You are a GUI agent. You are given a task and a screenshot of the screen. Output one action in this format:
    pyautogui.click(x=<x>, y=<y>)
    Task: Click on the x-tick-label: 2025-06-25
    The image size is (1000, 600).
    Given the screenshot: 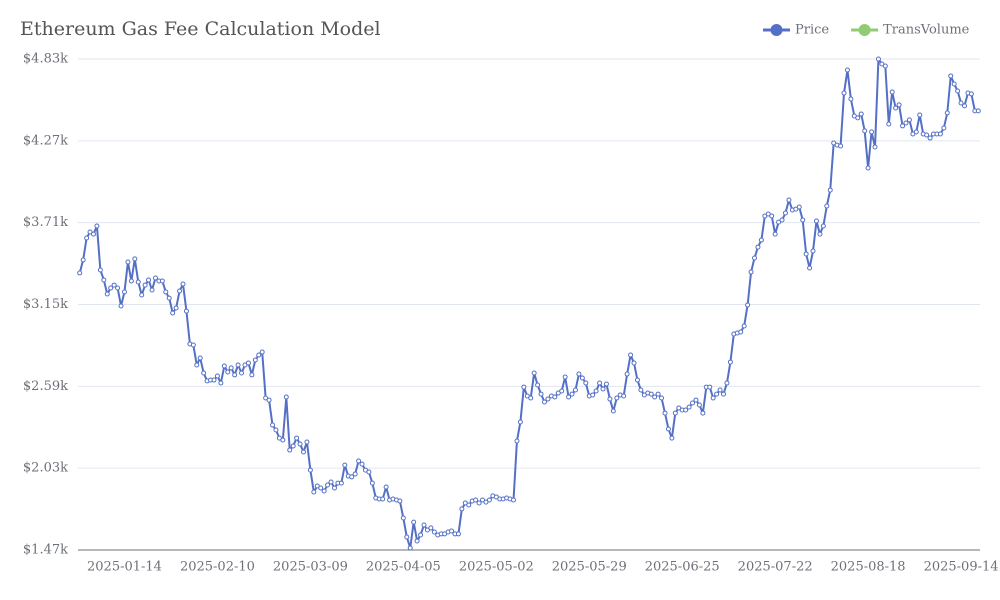 What is the action you would take?
    pyautogui.click(x=682, y=567)
    